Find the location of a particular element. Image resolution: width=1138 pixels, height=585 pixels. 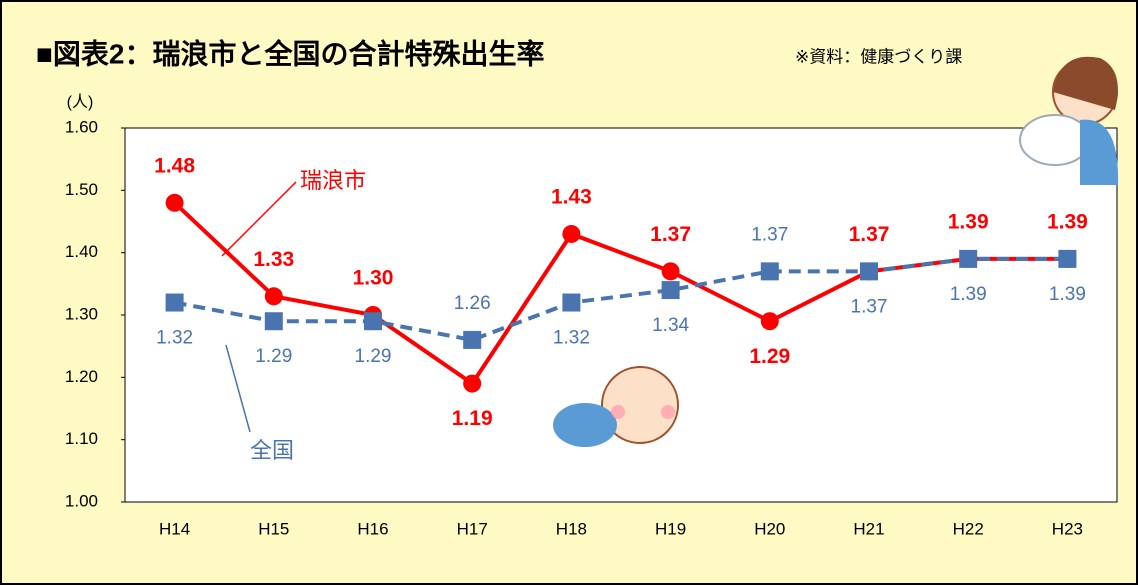

x-tick-label: H20 is located at coordinates (769, 528).